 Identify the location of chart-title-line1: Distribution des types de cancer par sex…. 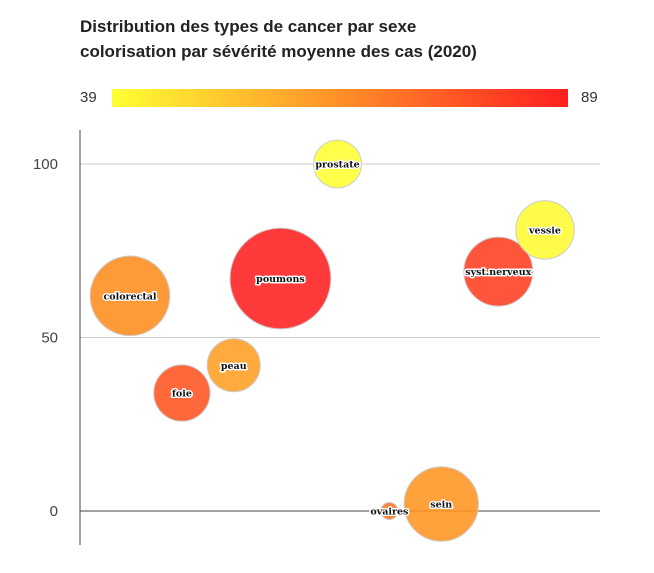
(248, 26).